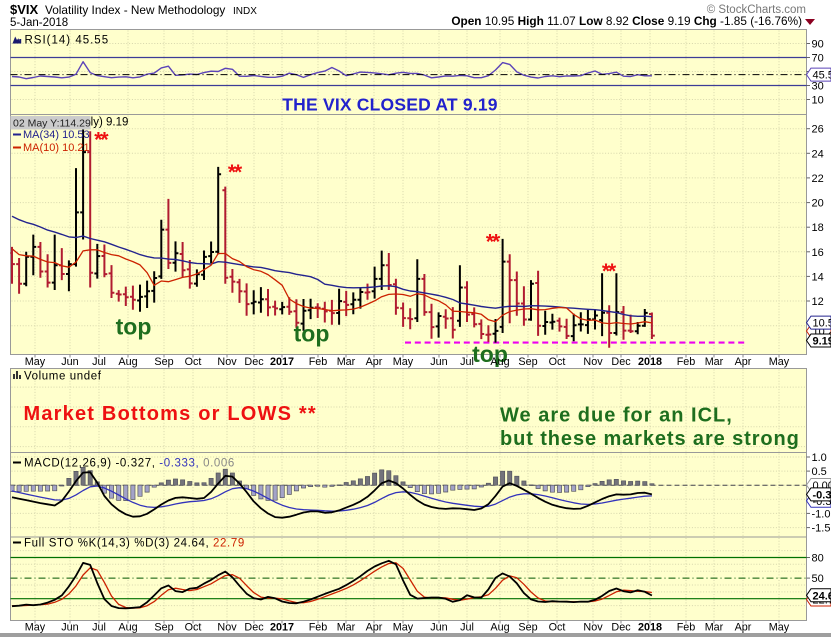 This screenshot has height=637, width=831. What do you see at coordinates (67, 41) in the screenshot?
I see `svg-text: RSI(14) 45.55` at bounding box center [67, 41].